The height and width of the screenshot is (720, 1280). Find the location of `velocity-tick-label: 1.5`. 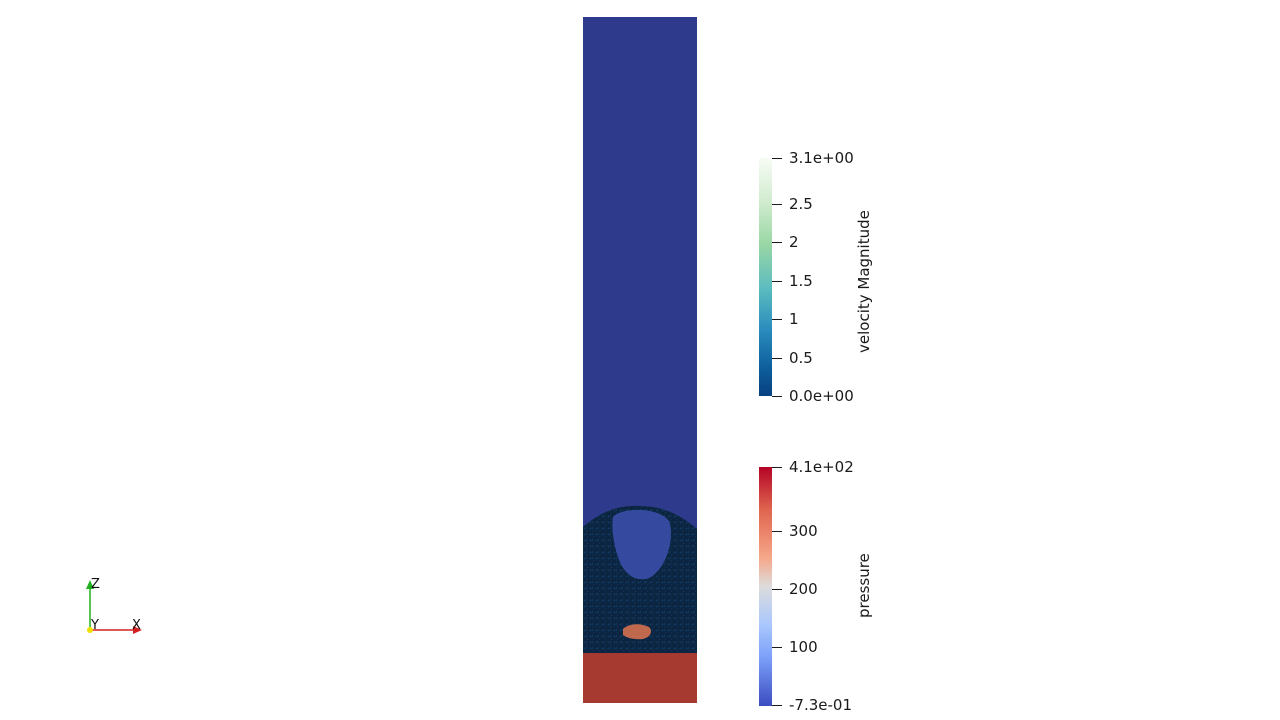

velocity-tick-label: 1.5 is located at coordinates (801, 280).